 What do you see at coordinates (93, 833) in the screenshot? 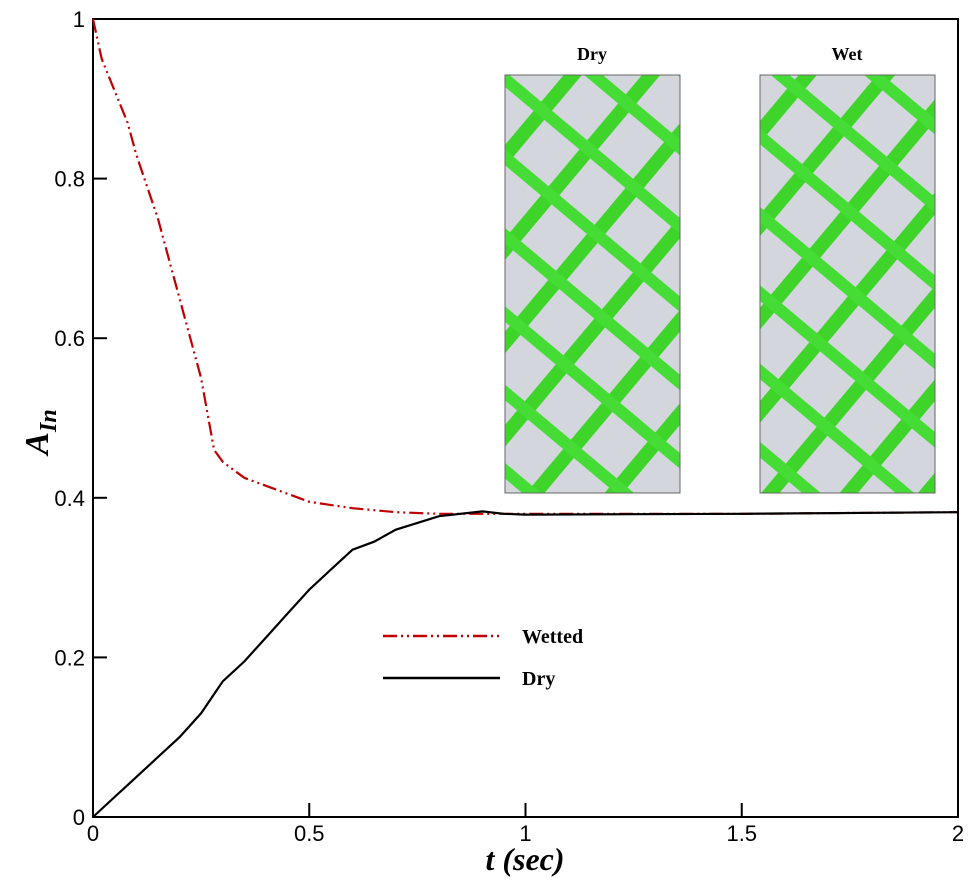
I see `x-tick-label: 0` at bounding box center [93, 833].